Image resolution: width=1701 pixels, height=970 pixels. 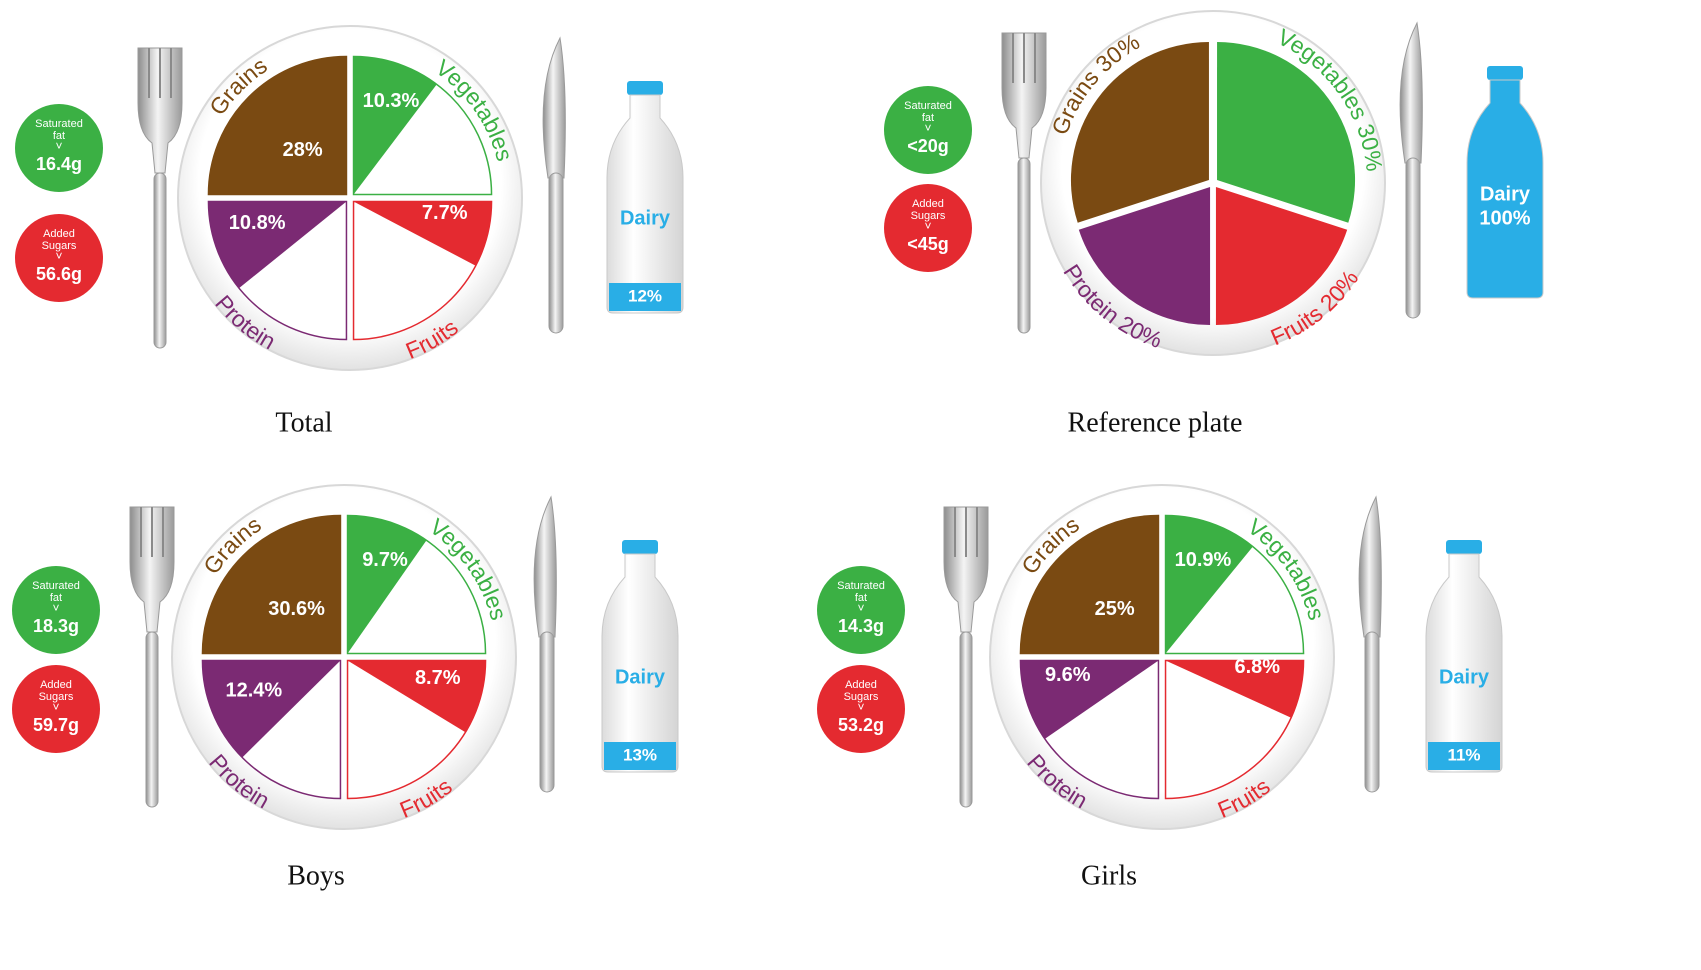 I want to click on pie, so click(x=1213, y=184).